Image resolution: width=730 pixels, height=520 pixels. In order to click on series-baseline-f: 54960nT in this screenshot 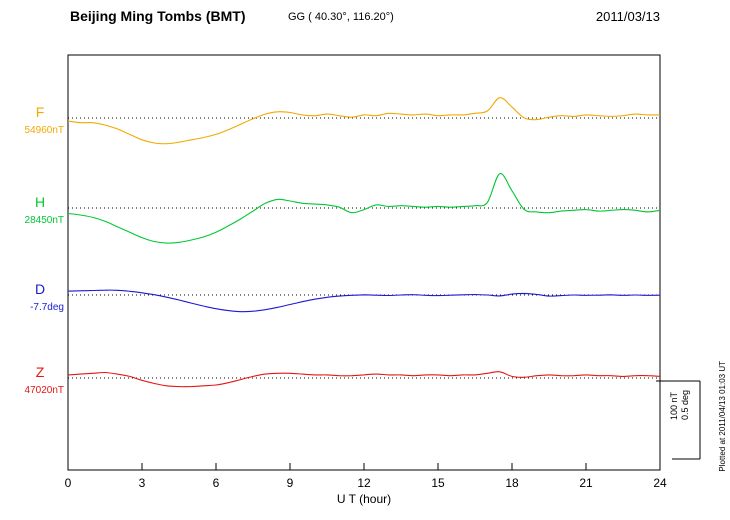, I will do `click(44, 130)`.